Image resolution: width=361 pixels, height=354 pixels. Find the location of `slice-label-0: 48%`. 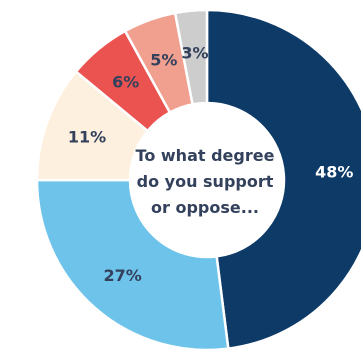

slice-label-0: 48% is located at coordinates (334, 171).